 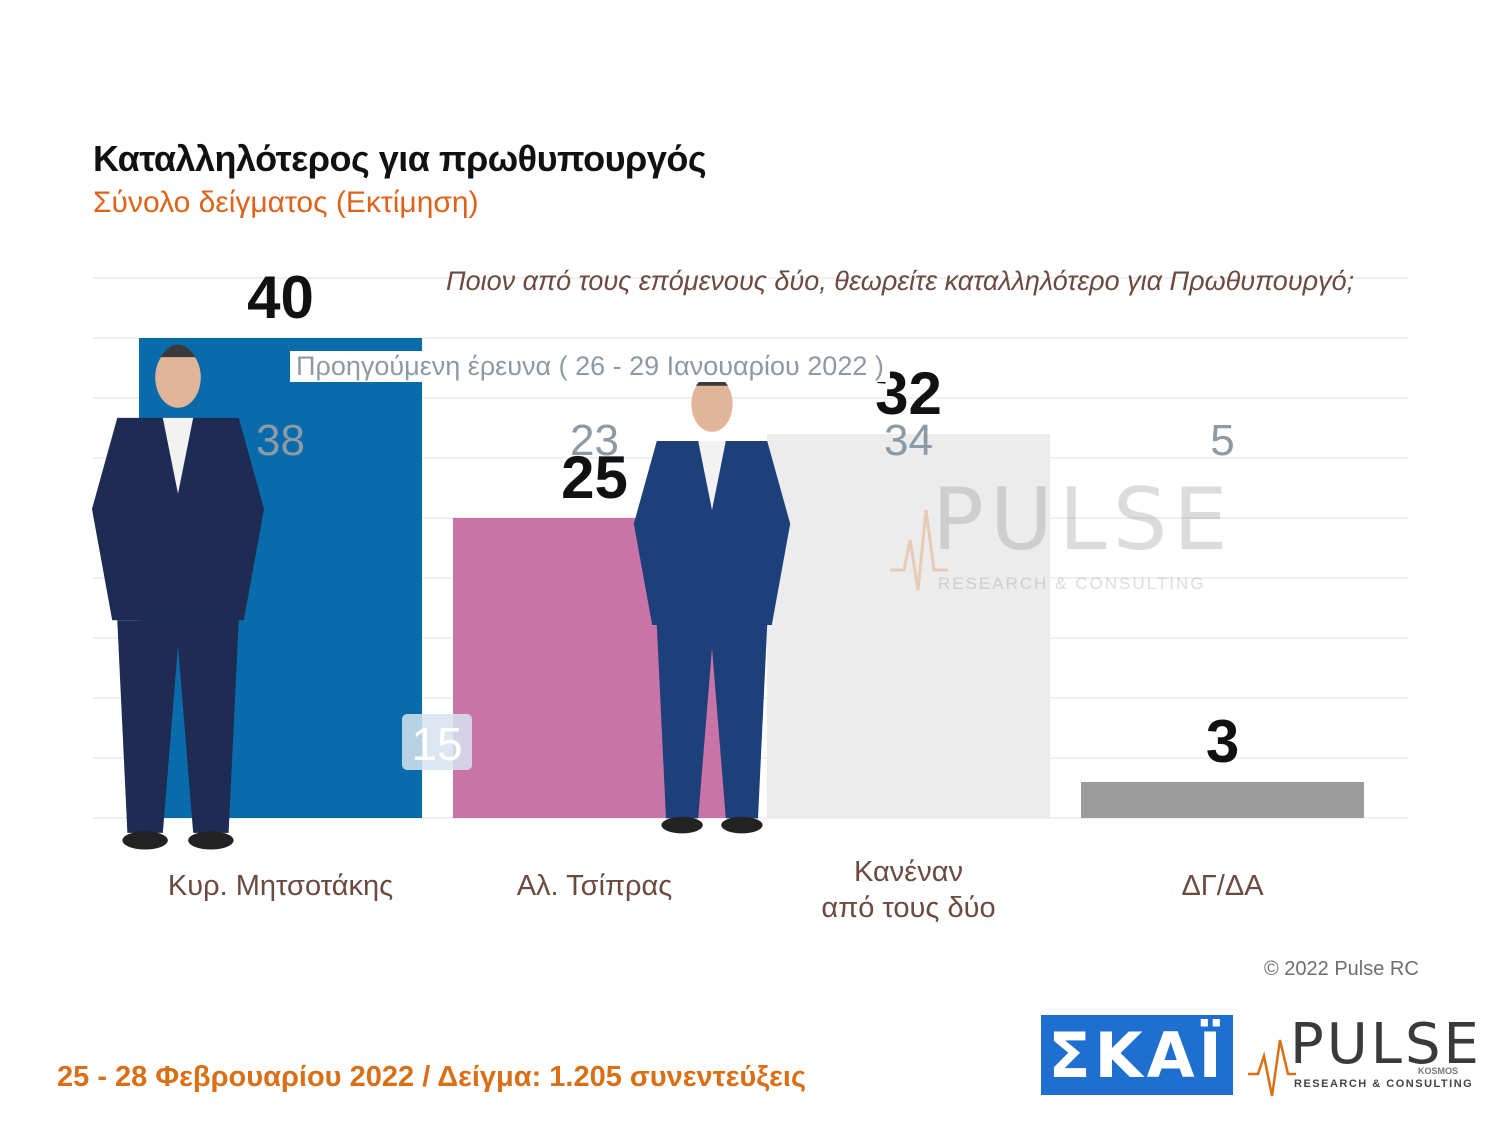 What do you see at coordinates (908, 908) in the screenshot?
I see `category-label: από τους δύο` at bounding box center [908, 908].